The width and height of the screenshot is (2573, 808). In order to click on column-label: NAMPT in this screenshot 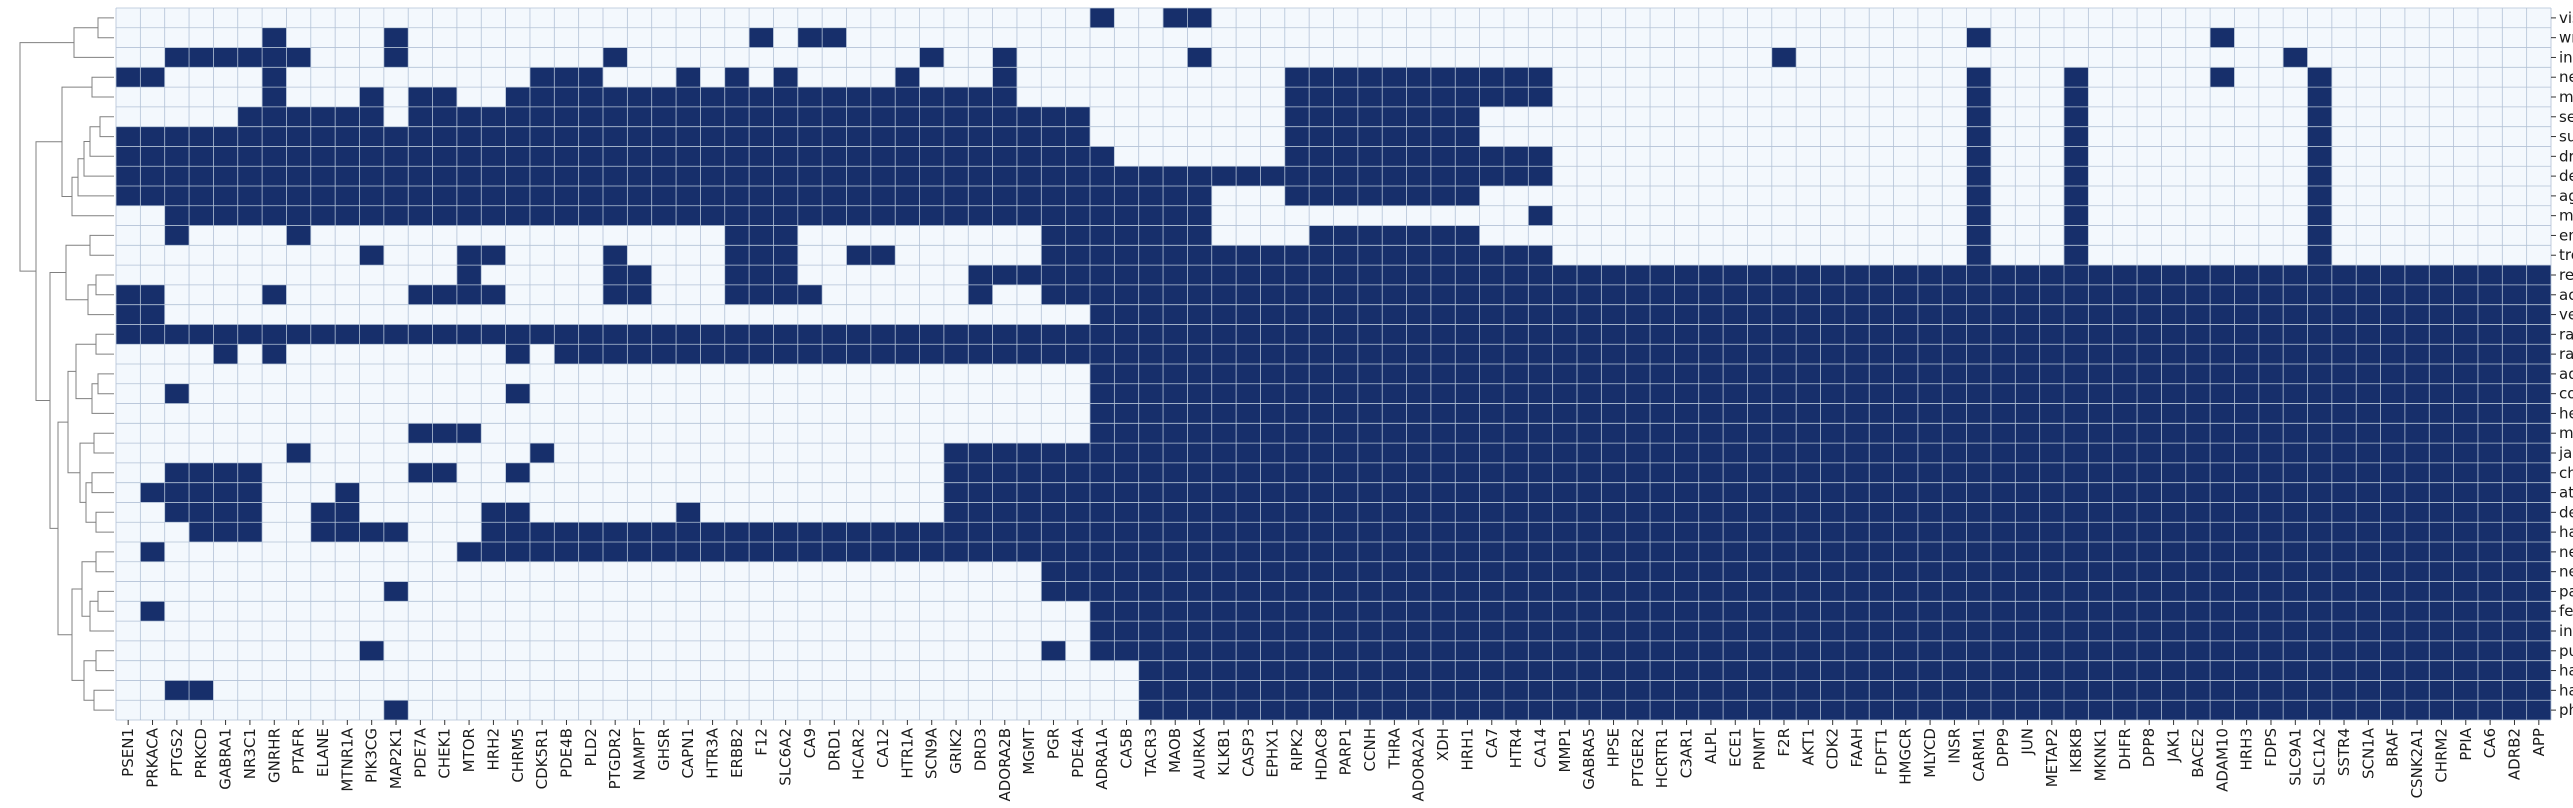, I will do `click(640, 753)`.